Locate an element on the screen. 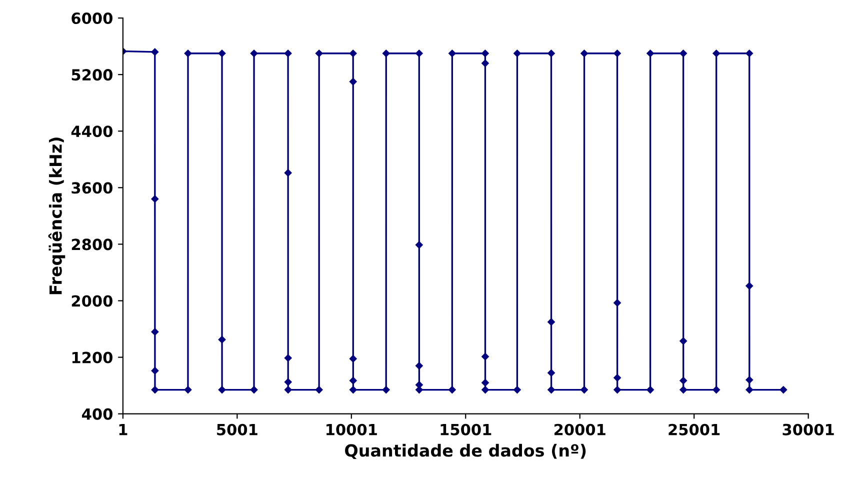 This screenshot has height=501, width=842. x-tick-label: 10001 is located at coordinates (351, 430).